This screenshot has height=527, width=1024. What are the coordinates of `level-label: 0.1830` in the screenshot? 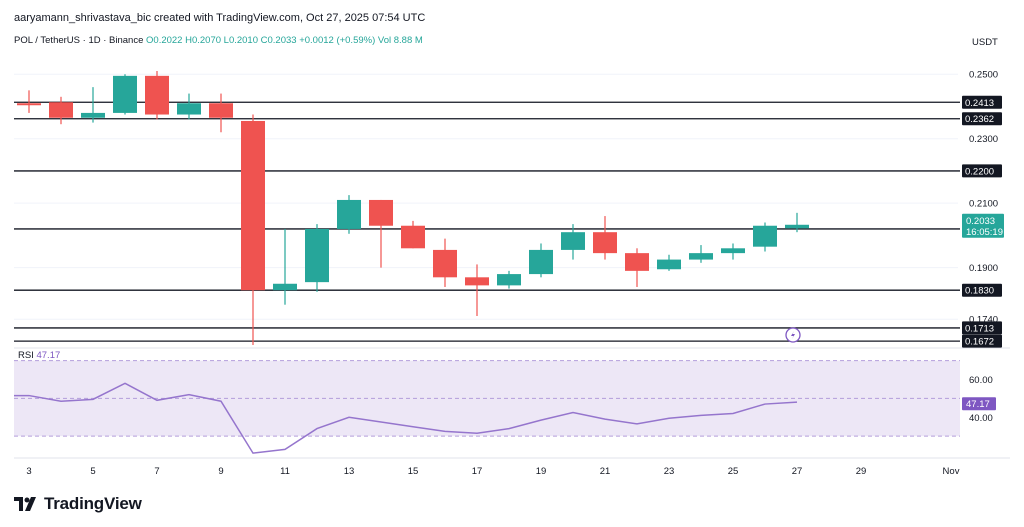 It's located at (979, 291).